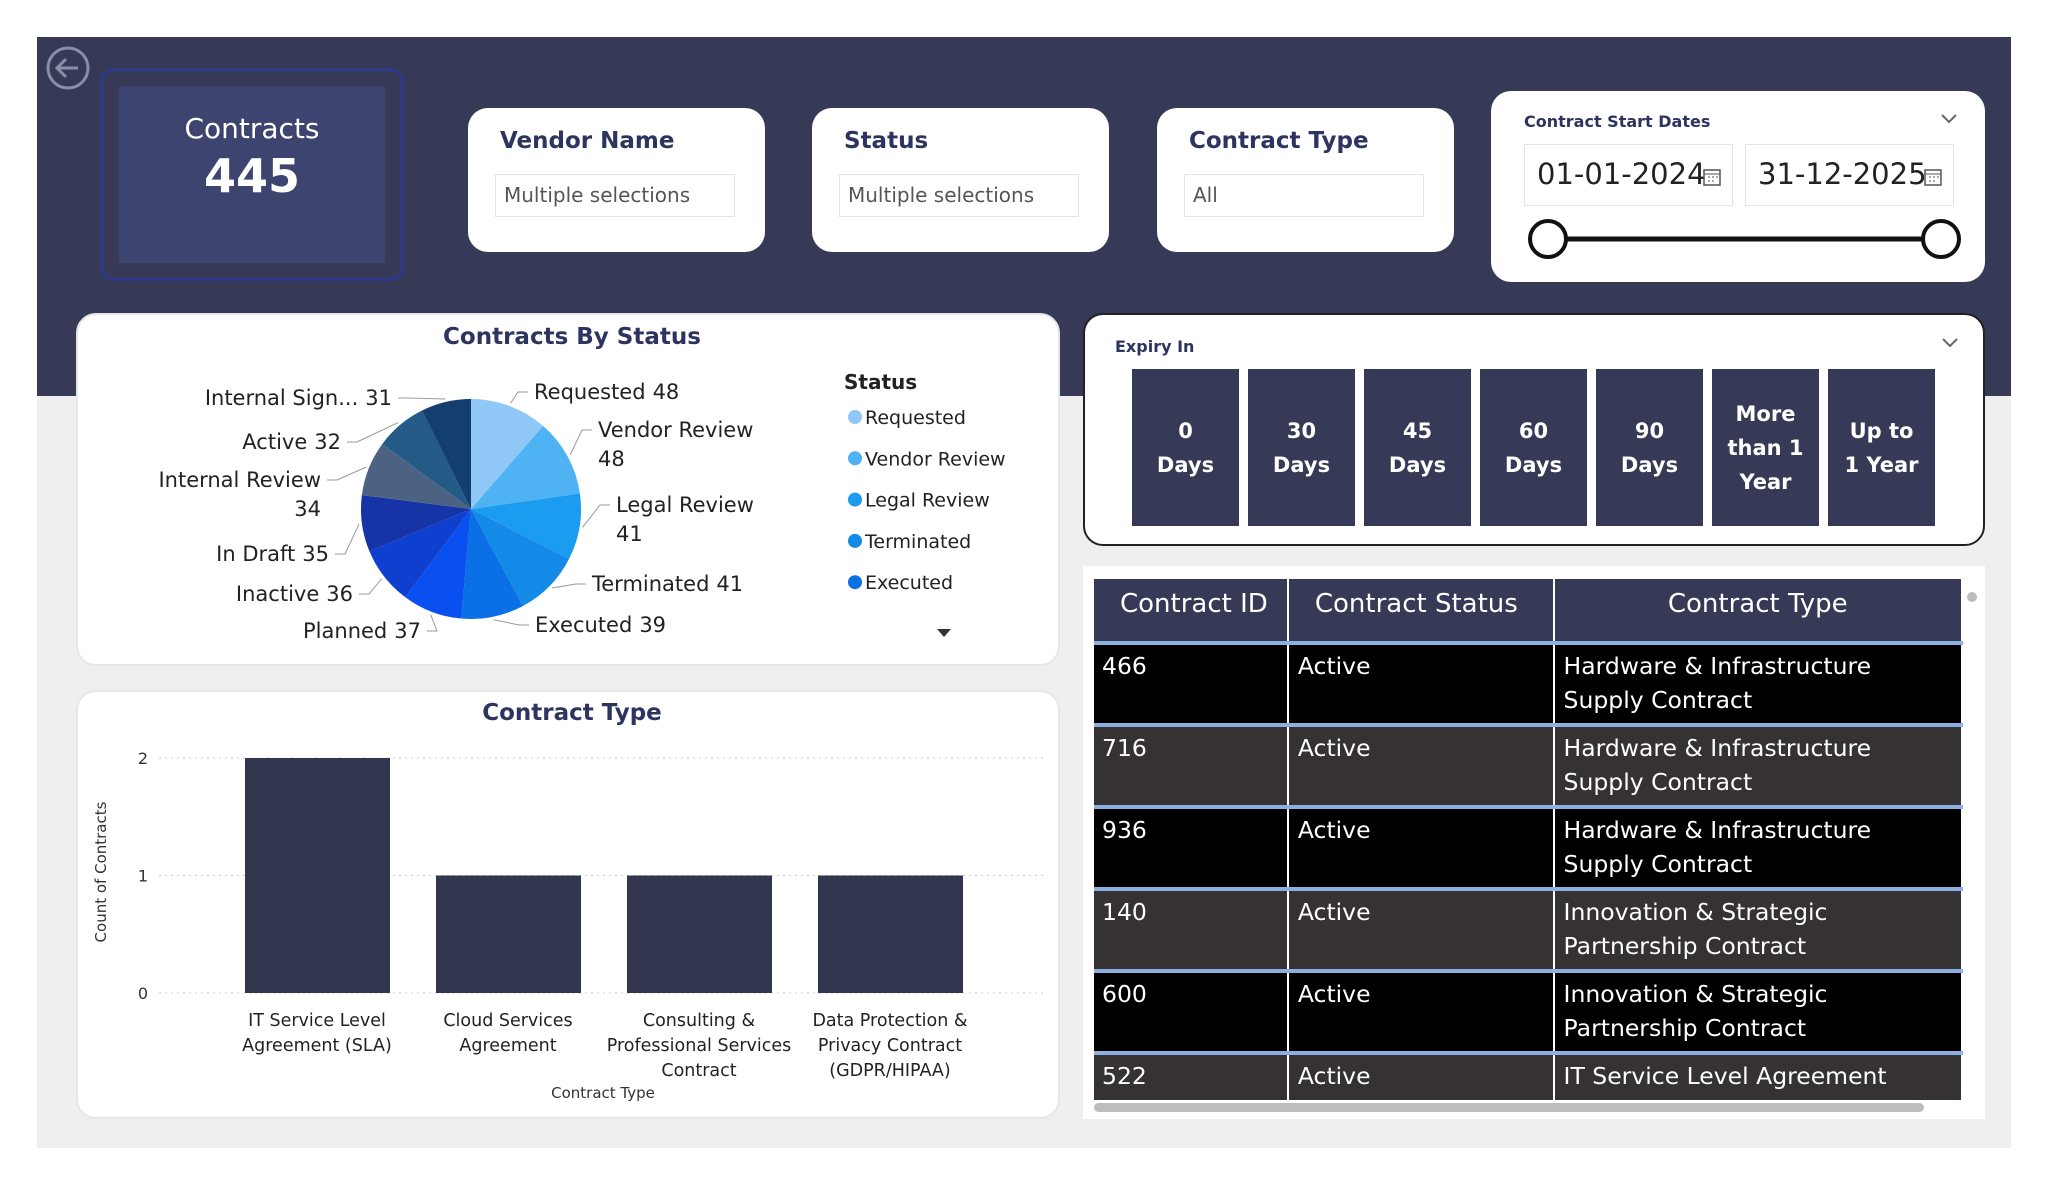 The image size is (2048, 1184). I want to click on data-label: Planned 37, so click(362, 631).